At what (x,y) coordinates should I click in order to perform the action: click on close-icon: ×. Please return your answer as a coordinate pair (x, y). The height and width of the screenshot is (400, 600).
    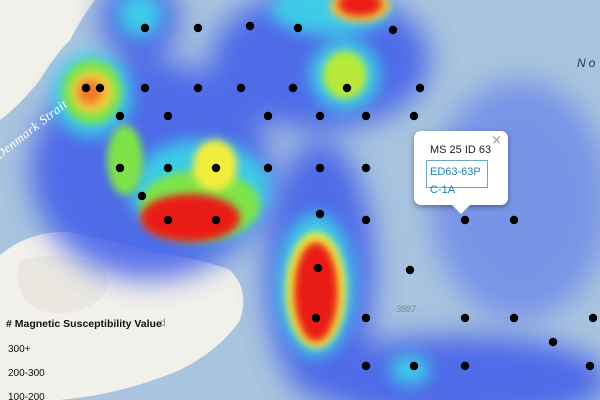
    Looking at the image, I should click on (496, 140).